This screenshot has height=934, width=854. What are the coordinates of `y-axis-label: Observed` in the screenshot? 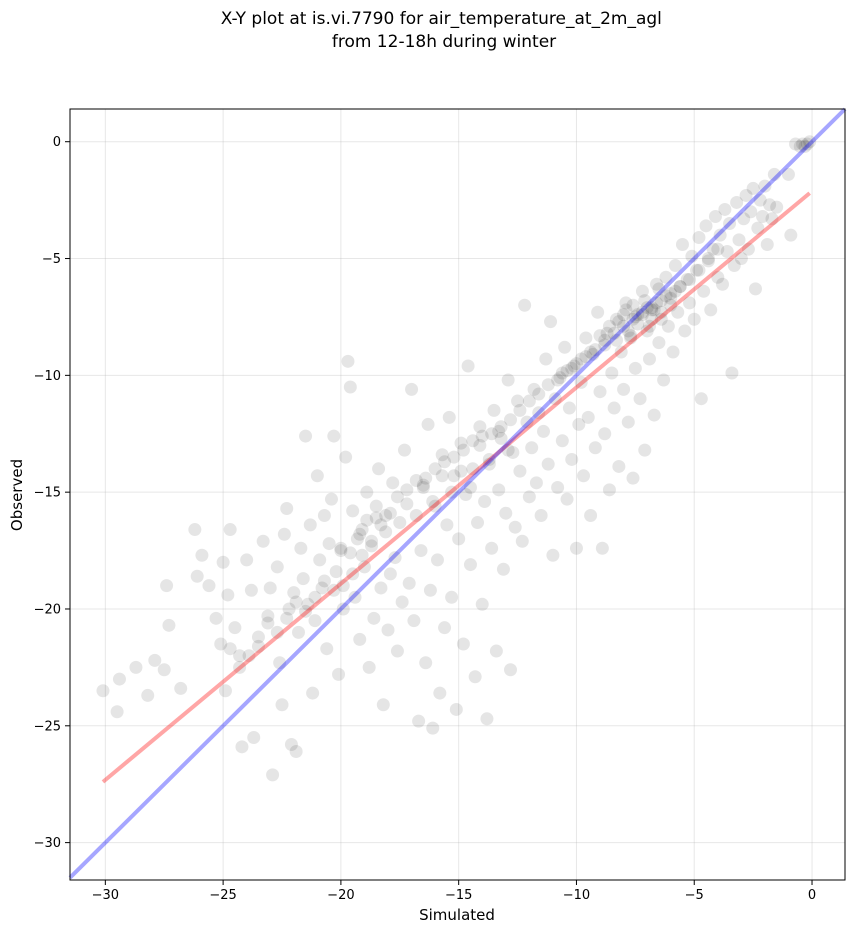 It's located at (17, 495).